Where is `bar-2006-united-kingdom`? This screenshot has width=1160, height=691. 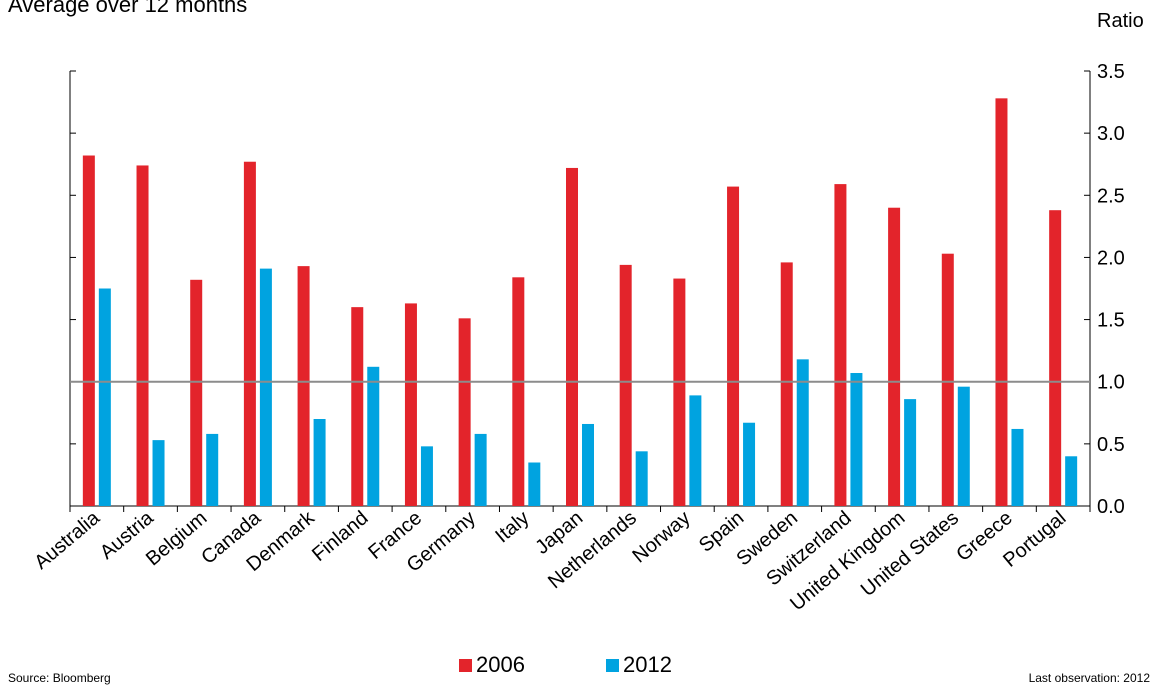 bar-2006-united-kingdom is located at coordinates (894, 356).